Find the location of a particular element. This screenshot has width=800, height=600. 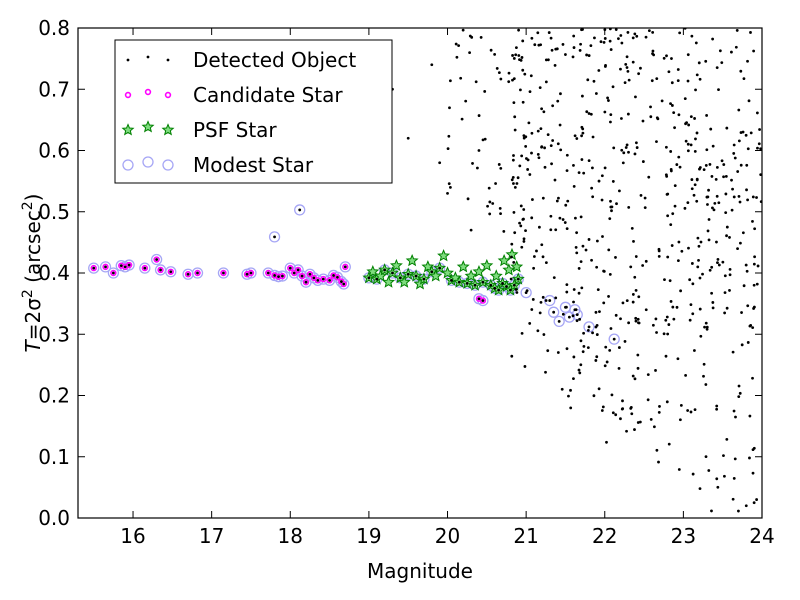

y-tick-label: 0.6 is located at coordinates (54, 151).